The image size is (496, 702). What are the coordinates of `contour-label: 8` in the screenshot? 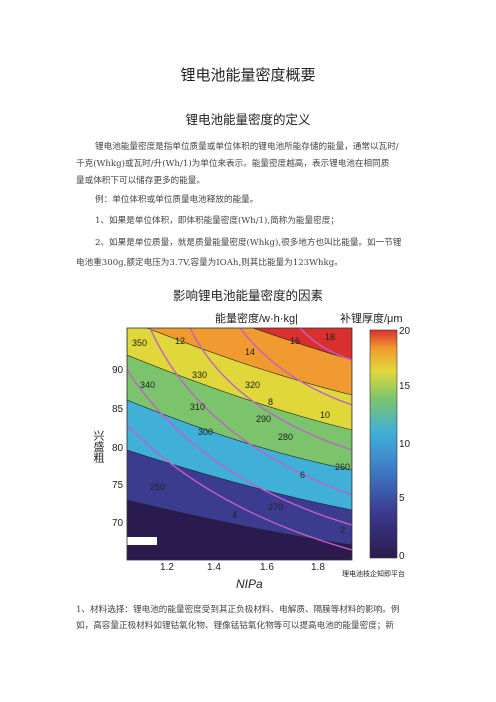 It's located at (270, 402).